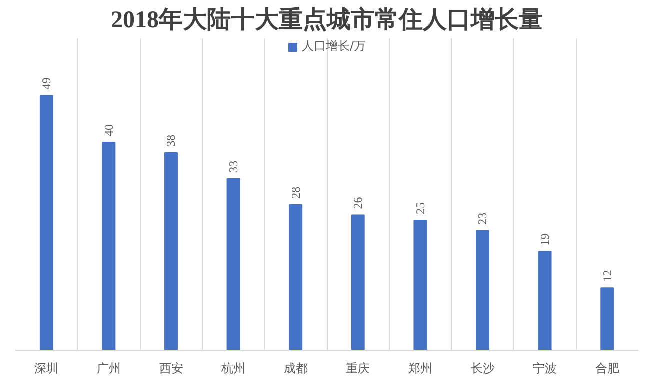  Describe the element at coordinates (109, 130) in the screenshot. I see `data-label: 40` at that location.